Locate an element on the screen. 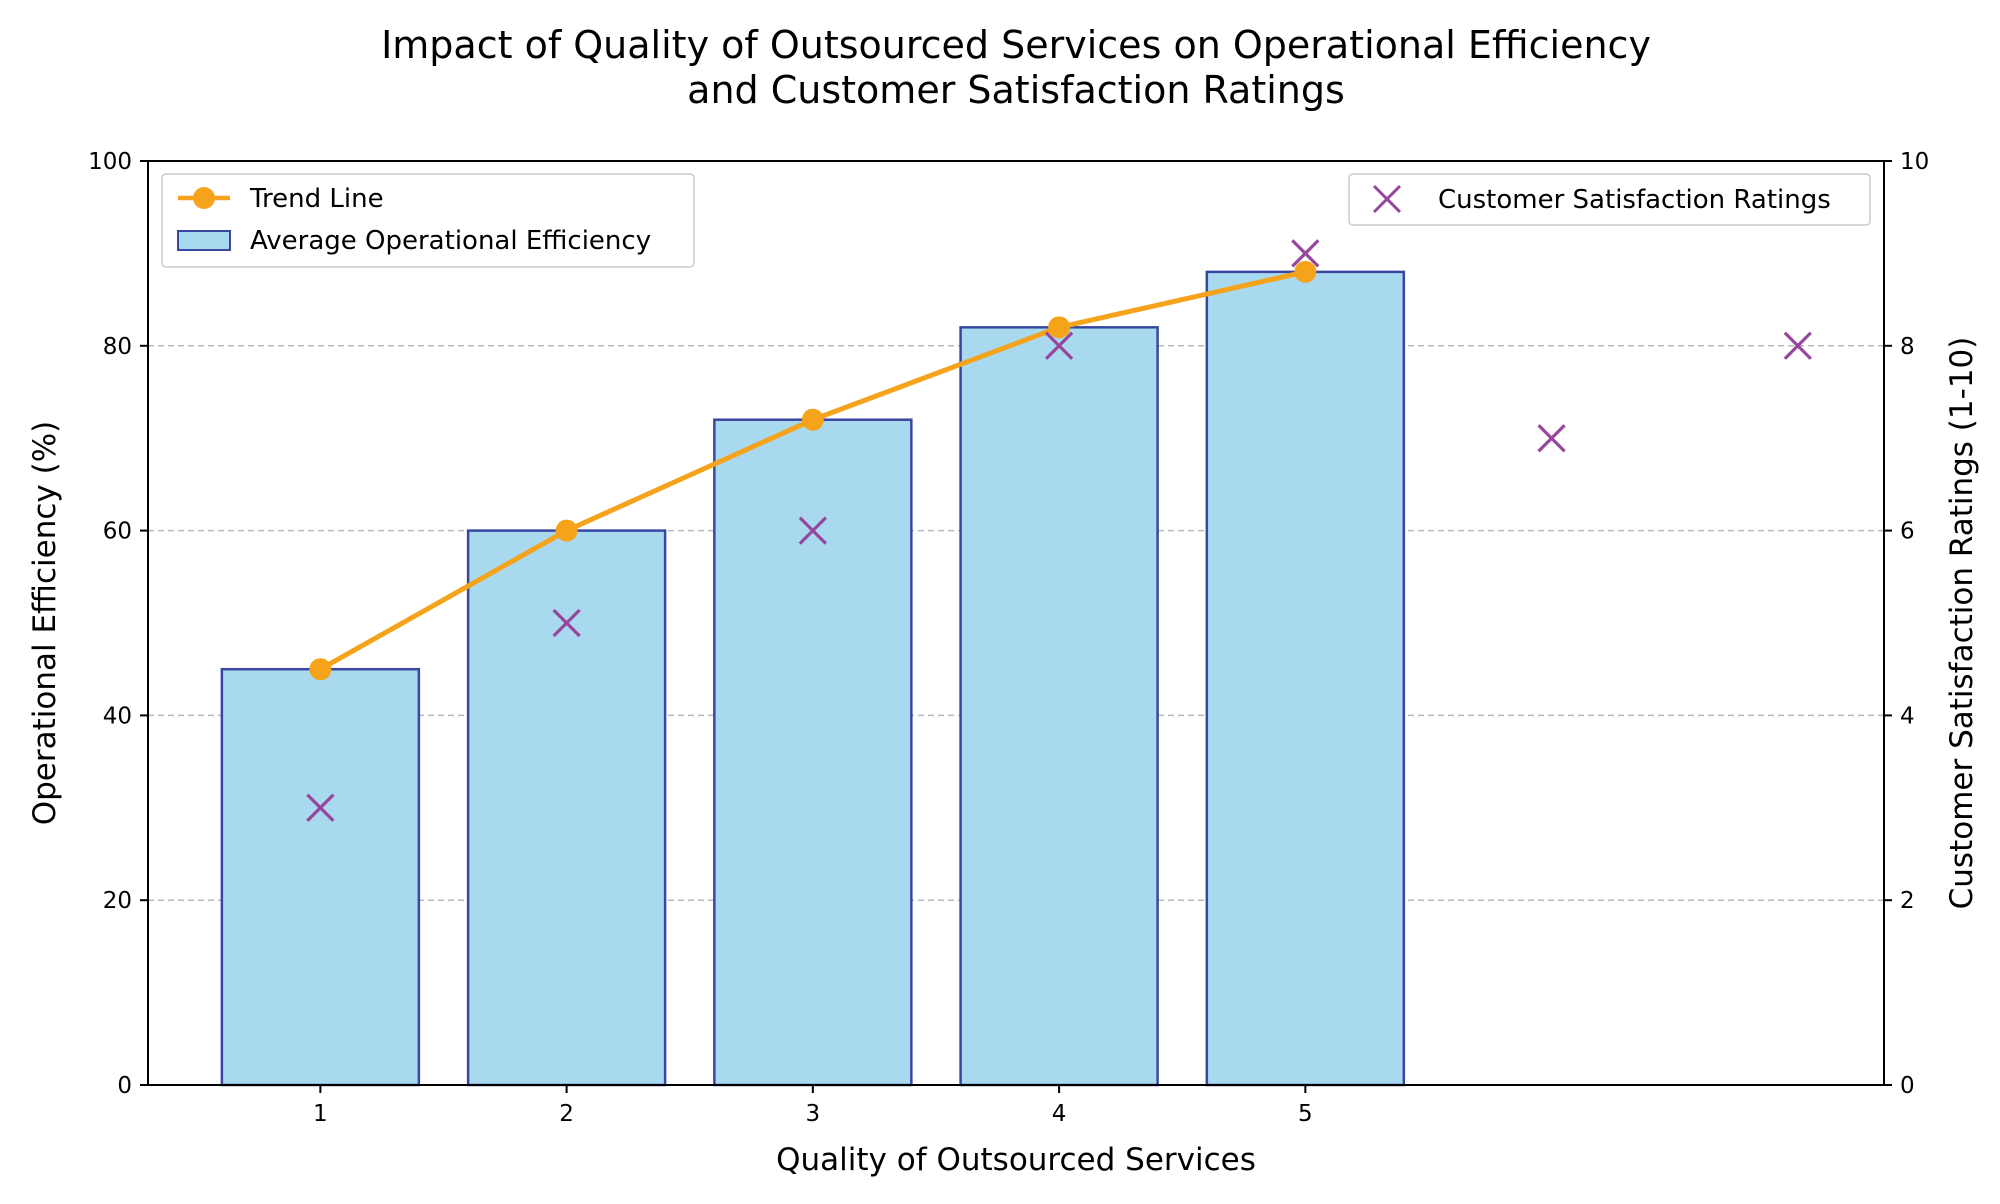  legend-left-frame is located at coordinates (428, 220).